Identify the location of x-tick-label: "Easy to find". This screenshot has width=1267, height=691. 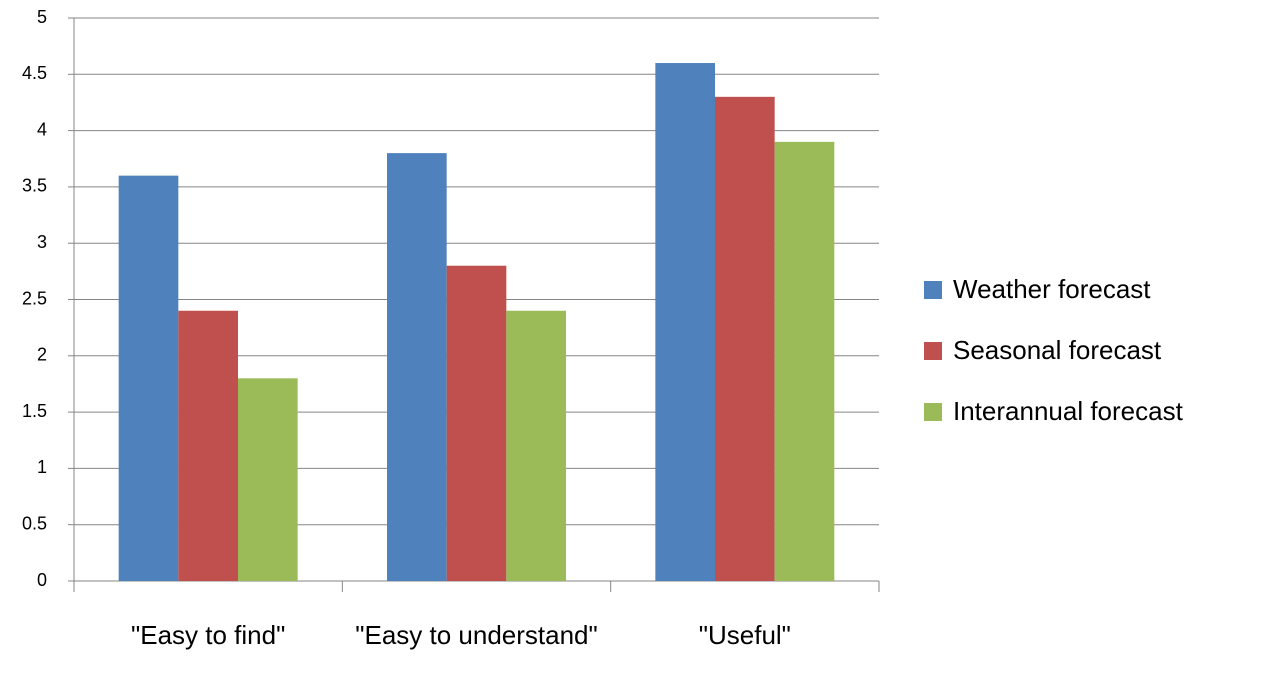
(208, 635).